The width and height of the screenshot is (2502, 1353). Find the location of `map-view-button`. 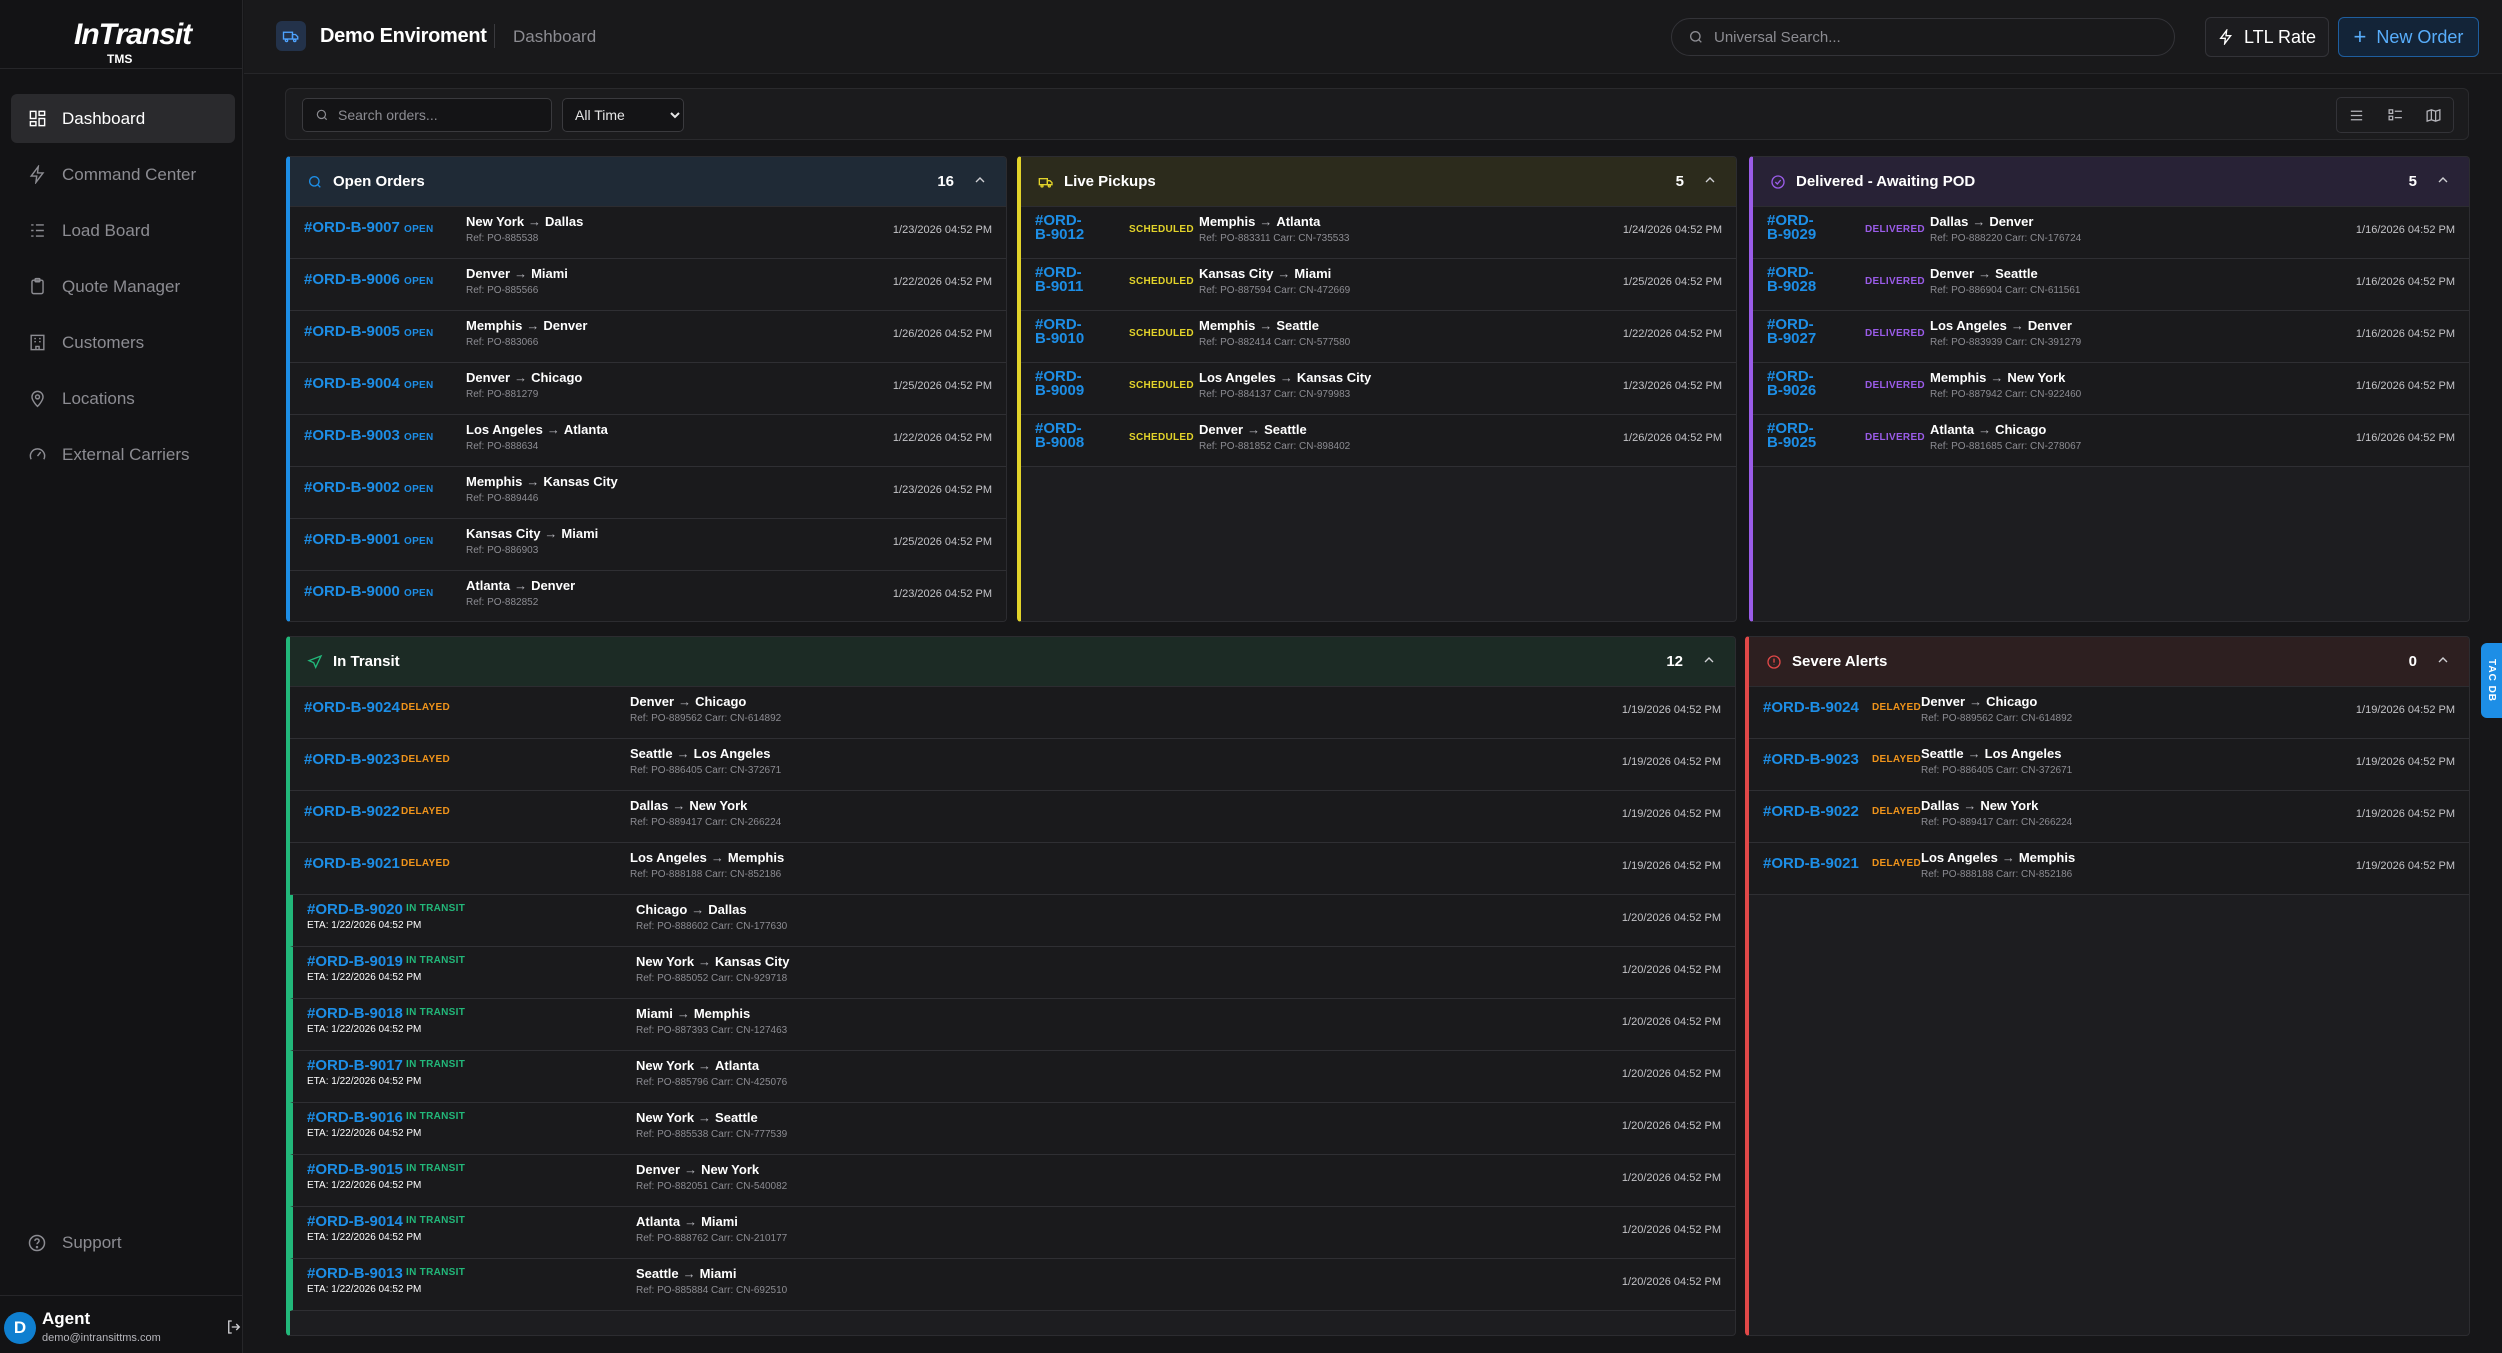

map-view-button is located at coordinates (2433, 115).